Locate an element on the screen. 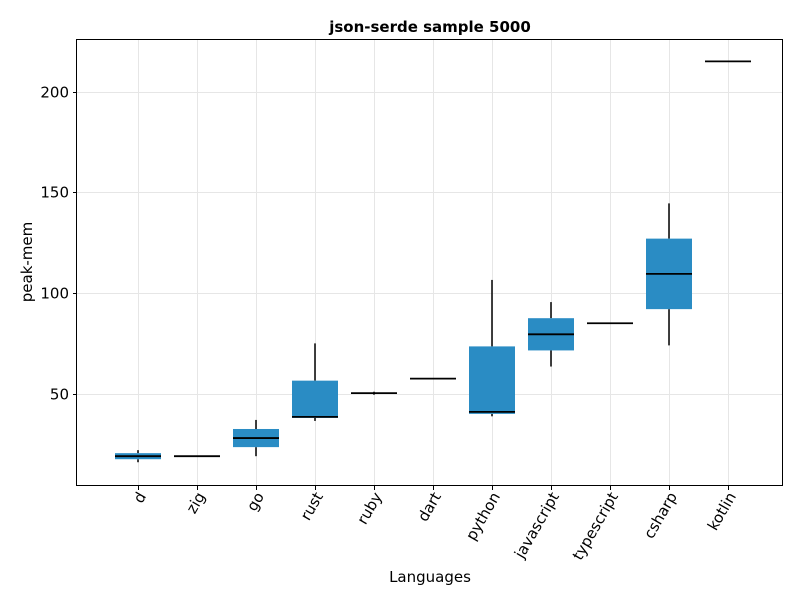  box-d is located at coordinates (138, 456).